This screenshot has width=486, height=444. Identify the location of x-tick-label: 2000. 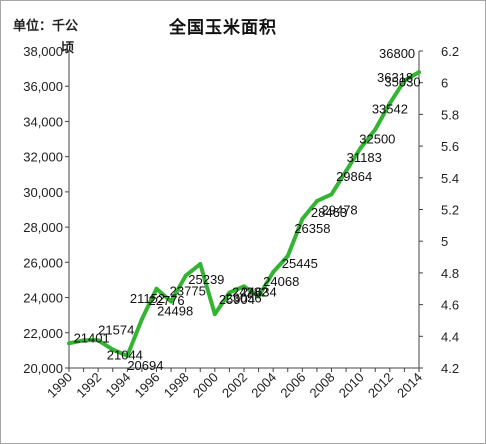
(205, 385).